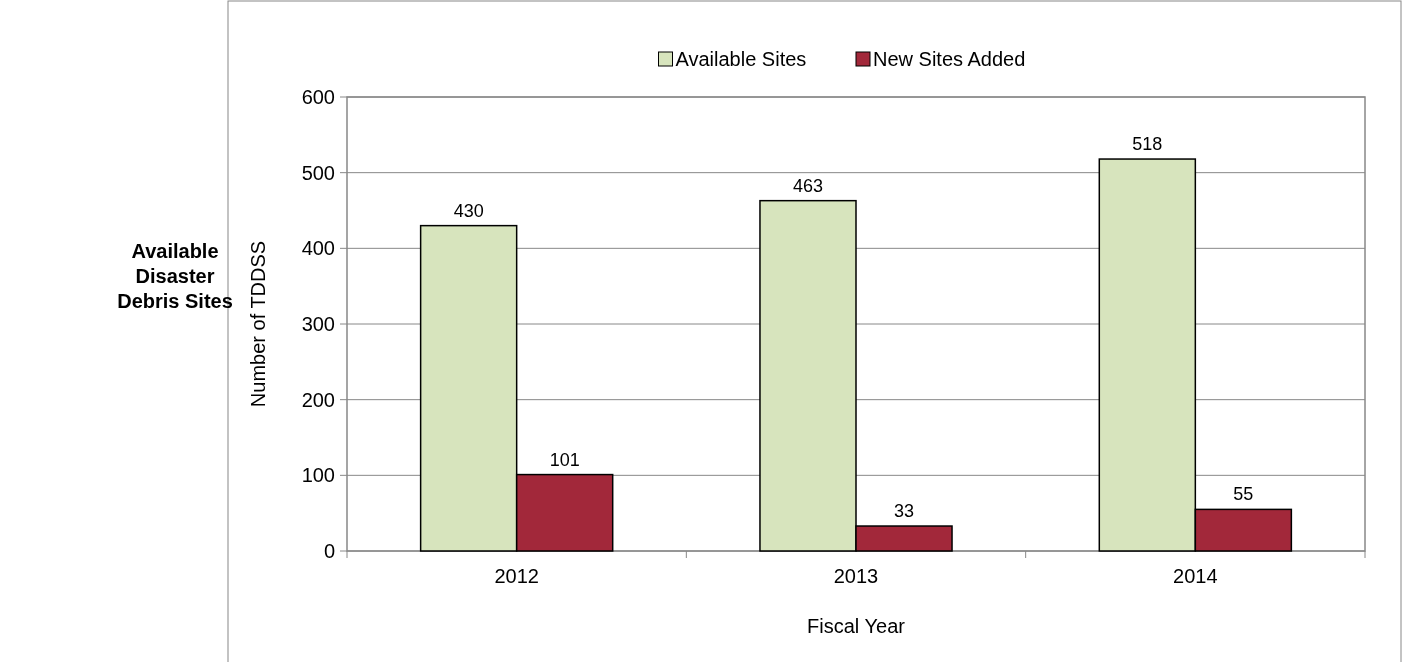  I want to click on x-tick-label: 2012, so click(516, 576).